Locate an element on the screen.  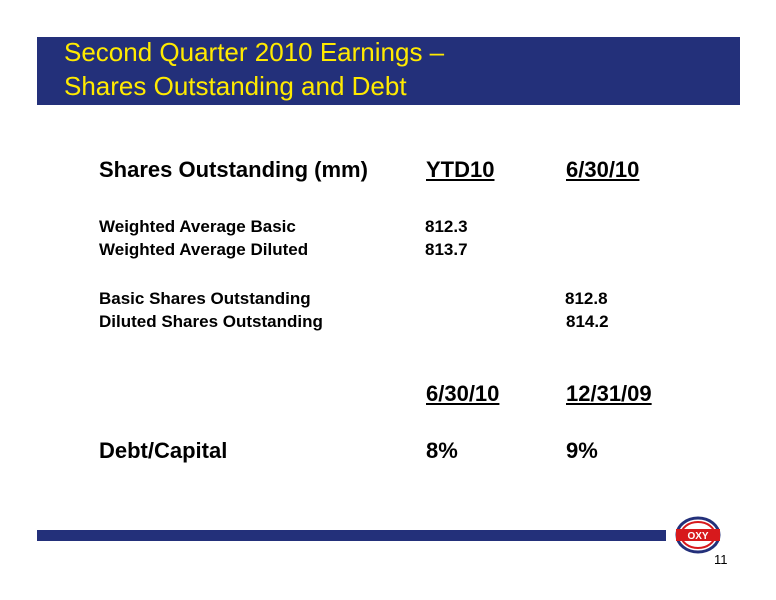
oxy-logo: OXY is located at coordinates (698, 535).